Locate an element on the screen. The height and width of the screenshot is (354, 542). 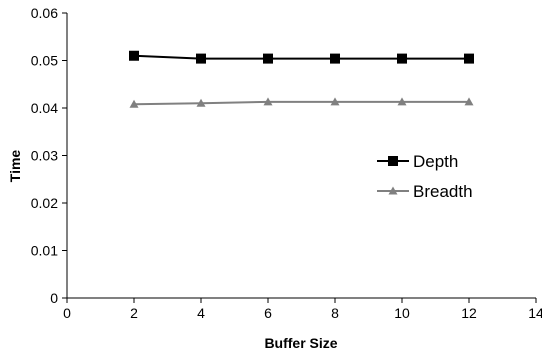
x-tick-label: 8 is located at coordinates (335, 313).